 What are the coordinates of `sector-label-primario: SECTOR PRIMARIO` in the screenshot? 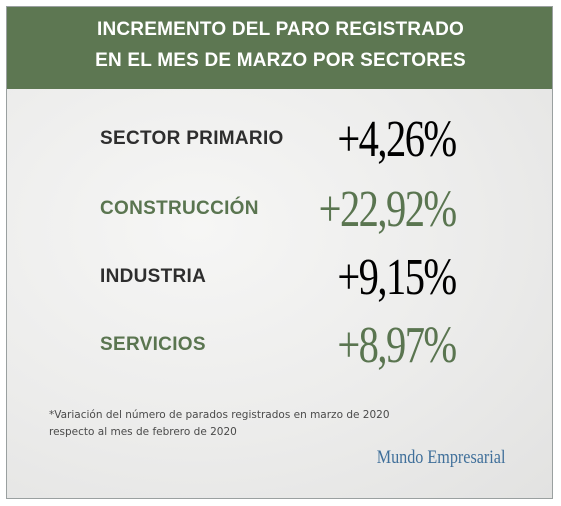 It's located at (192, 138).